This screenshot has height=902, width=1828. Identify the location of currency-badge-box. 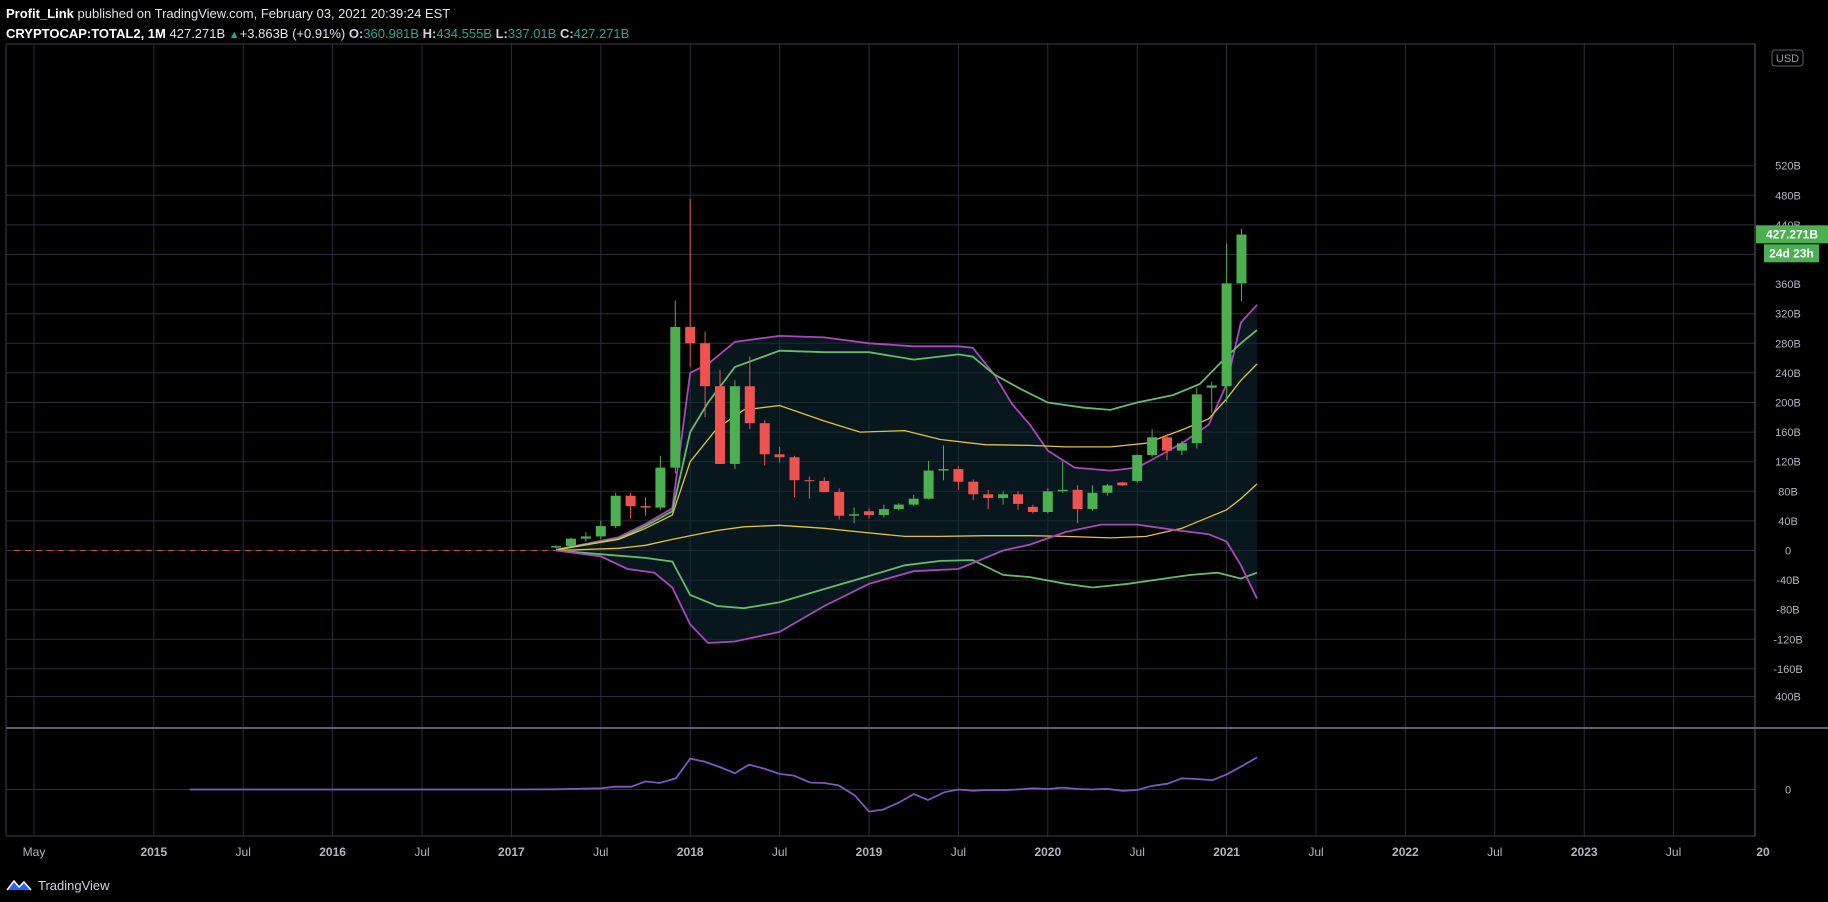
(1787, 58).